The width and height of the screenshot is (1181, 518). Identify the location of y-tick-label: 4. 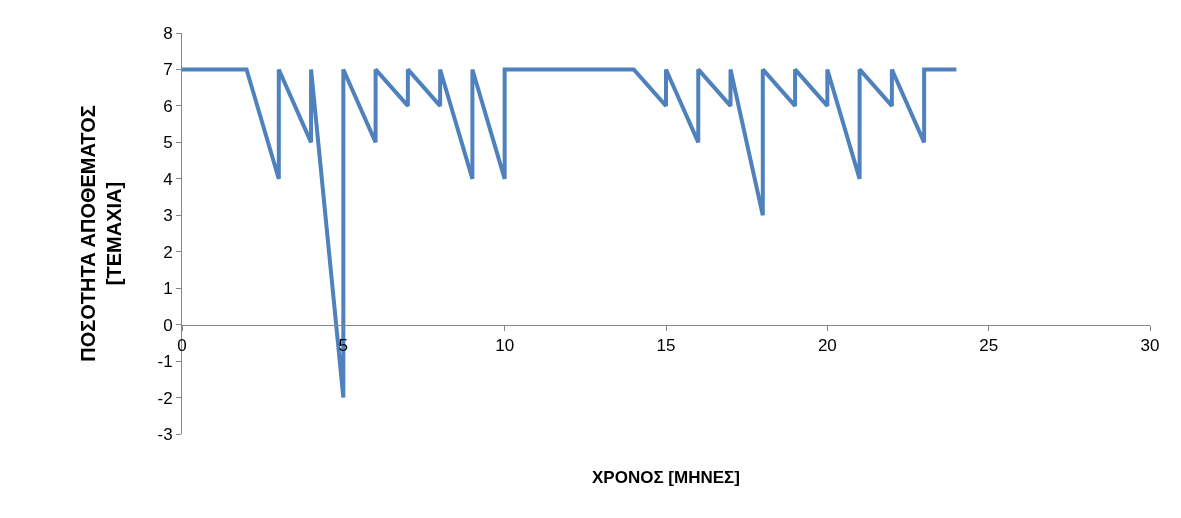
(168, 179).